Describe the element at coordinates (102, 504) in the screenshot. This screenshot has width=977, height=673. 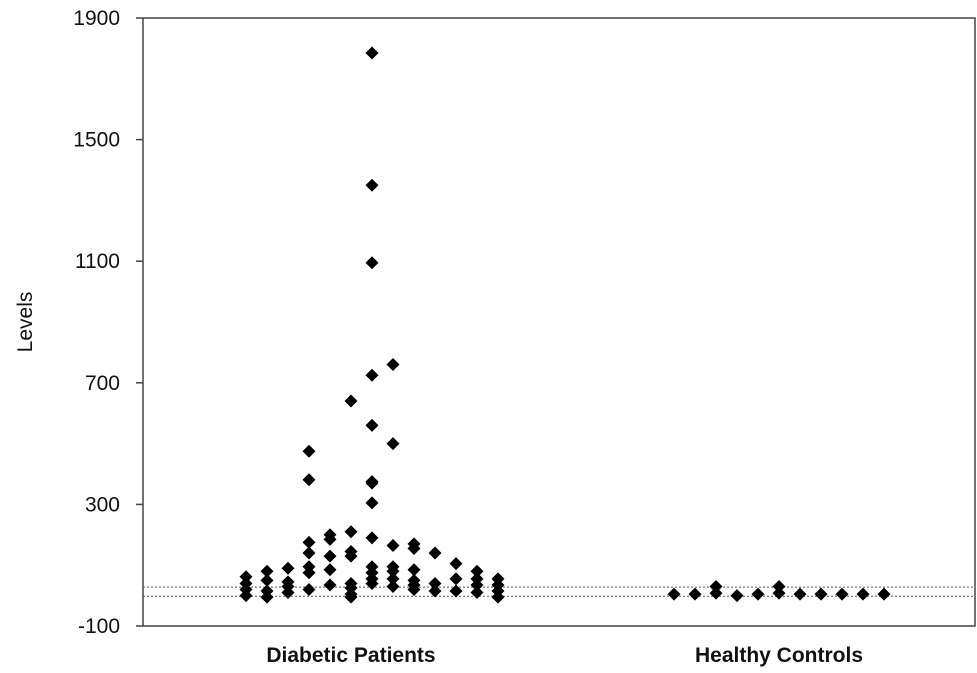
I see `y-tick-label: 300` at that location.